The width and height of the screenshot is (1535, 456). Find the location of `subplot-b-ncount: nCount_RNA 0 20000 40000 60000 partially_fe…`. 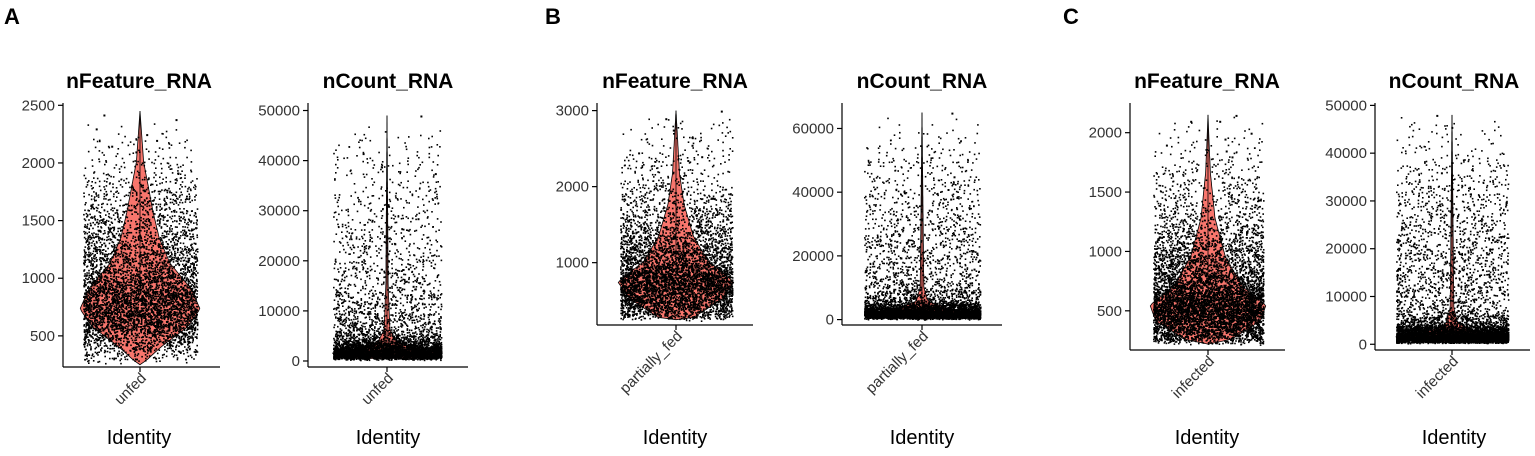

subplot-b-ncount: nCount_RNA 0 20000 40000 60000 partially_fe… is located at coordinates (897, 259).